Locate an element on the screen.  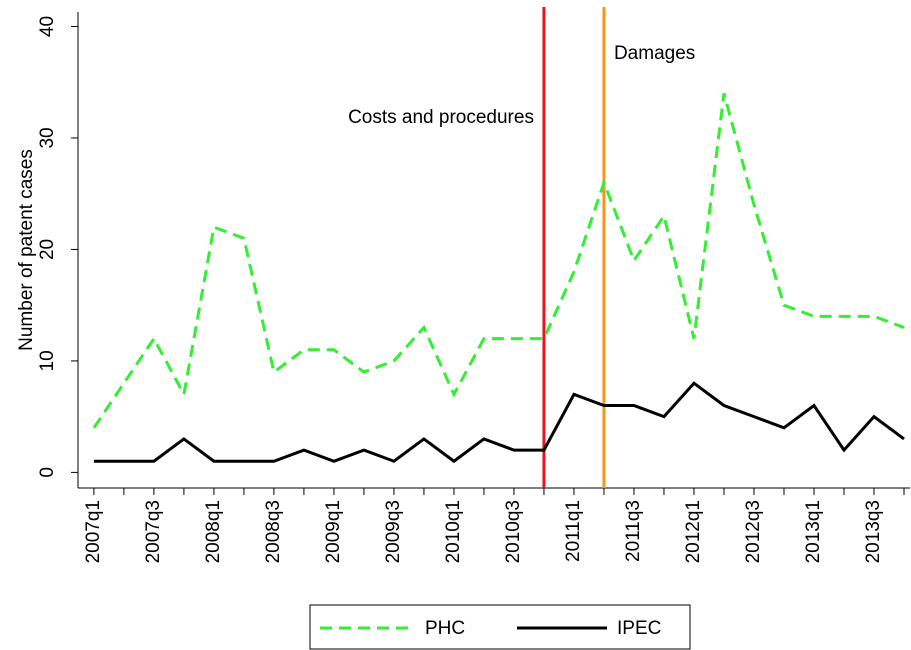
legend-label: PHC is located at coordinates (445, 628).